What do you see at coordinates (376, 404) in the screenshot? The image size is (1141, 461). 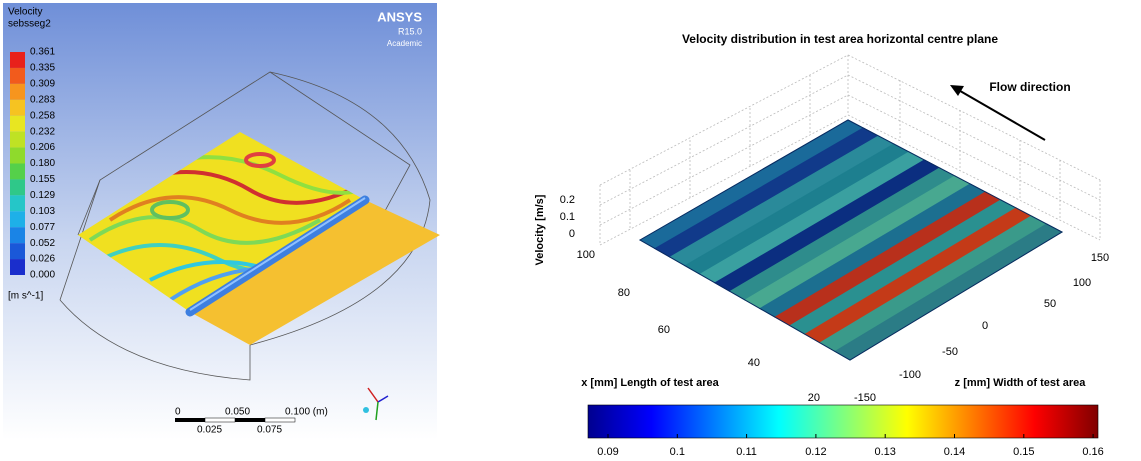 I see `axis-triad` at bounding box center [376, 404].